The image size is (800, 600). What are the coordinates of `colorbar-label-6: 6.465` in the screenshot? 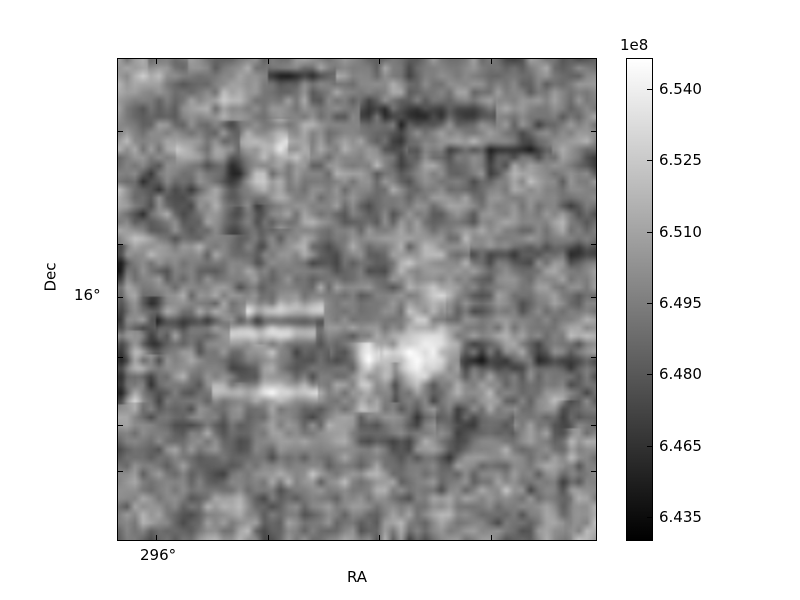 It's located at (680, 446).